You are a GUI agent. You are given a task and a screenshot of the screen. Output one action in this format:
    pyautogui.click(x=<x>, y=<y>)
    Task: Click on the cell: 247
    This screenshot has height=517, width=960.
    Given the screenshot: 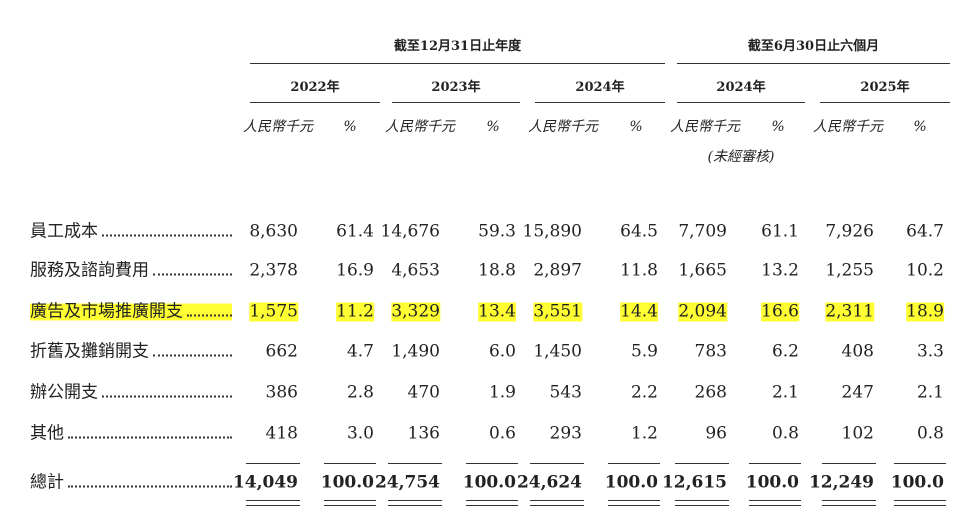 What is the action you would take?
    pyautogui.click(x=857, y=392)
    